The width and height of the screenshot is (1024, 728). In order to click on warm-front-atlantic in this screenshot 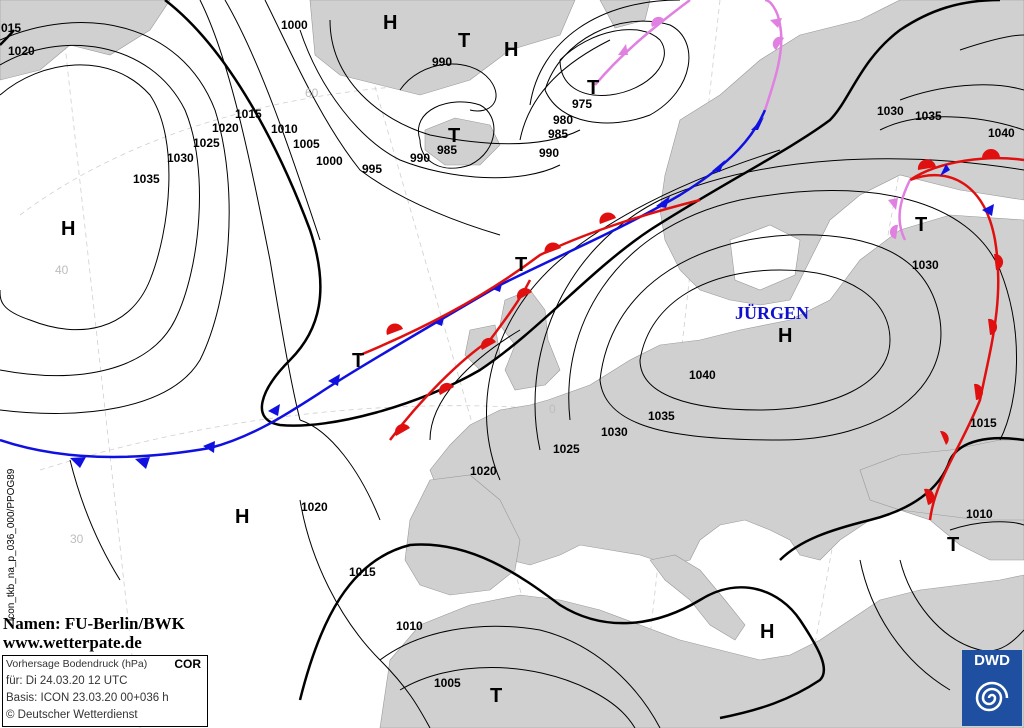, I will do `click(530, 277)`.